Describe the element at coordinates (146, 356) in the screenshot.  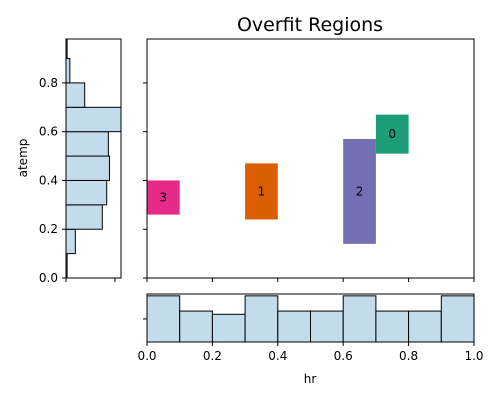
I see `x-tick-label-0: 0.0` at that location.